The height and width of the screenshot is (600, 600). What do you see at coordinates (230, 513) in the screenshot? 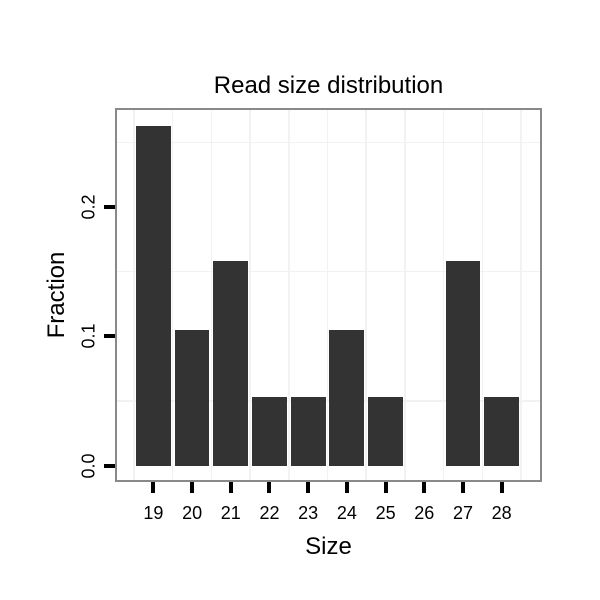
I see `x-tick-label: 21` at bounding box center [230, 513].